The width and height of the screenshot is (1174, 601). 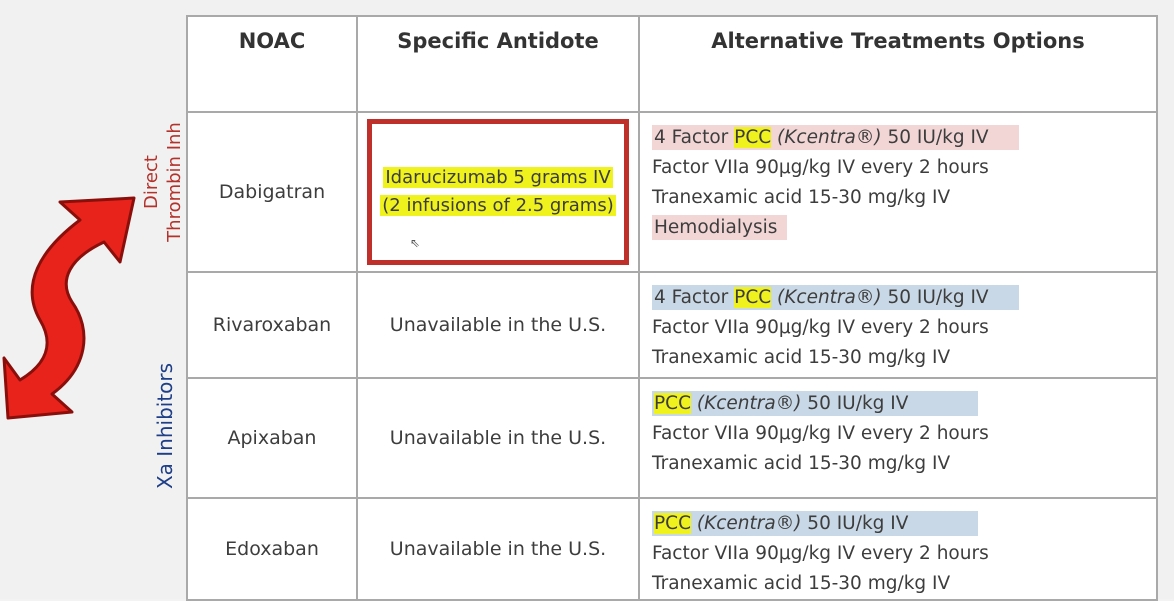 What do you see at coordinates (498, 64) in the screenshot?
I see `header-specific-antidote: Specific Antidote` at bounding box center [498, 64].